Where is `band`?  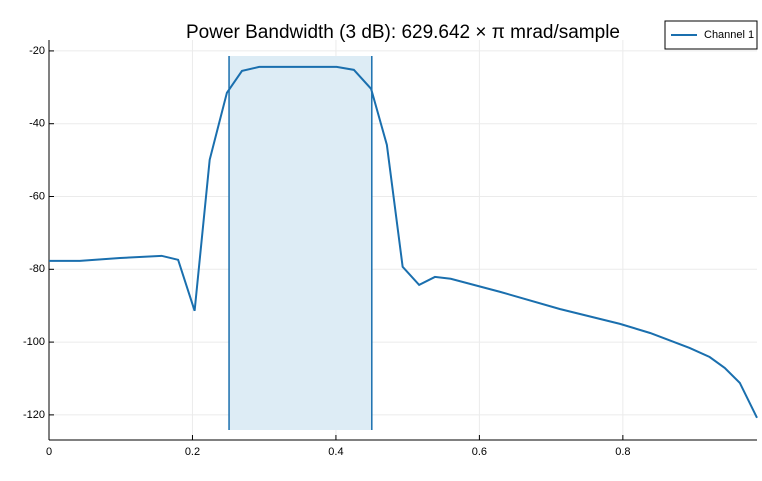
band is located at coordinates (300, 243).